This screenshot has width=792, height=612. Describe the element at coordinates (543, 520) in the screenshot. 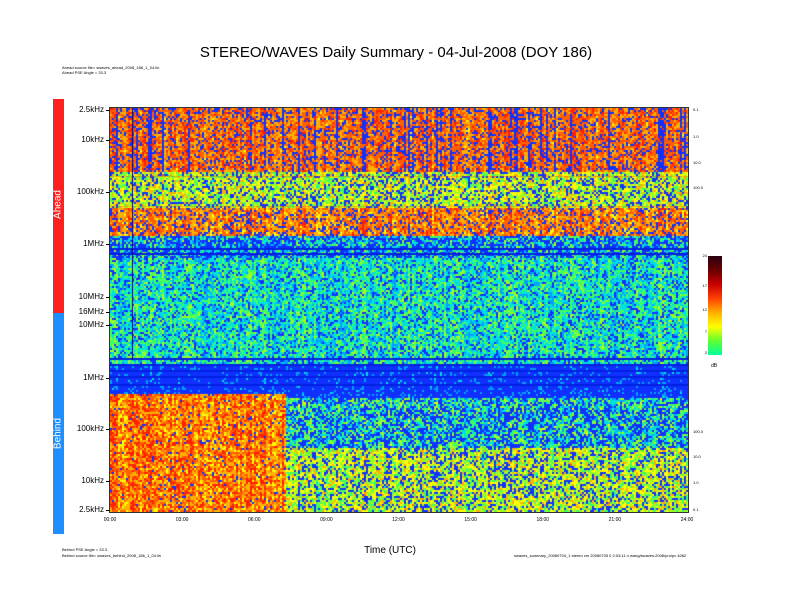

I see `x-tick-label: 18:00` at that location.